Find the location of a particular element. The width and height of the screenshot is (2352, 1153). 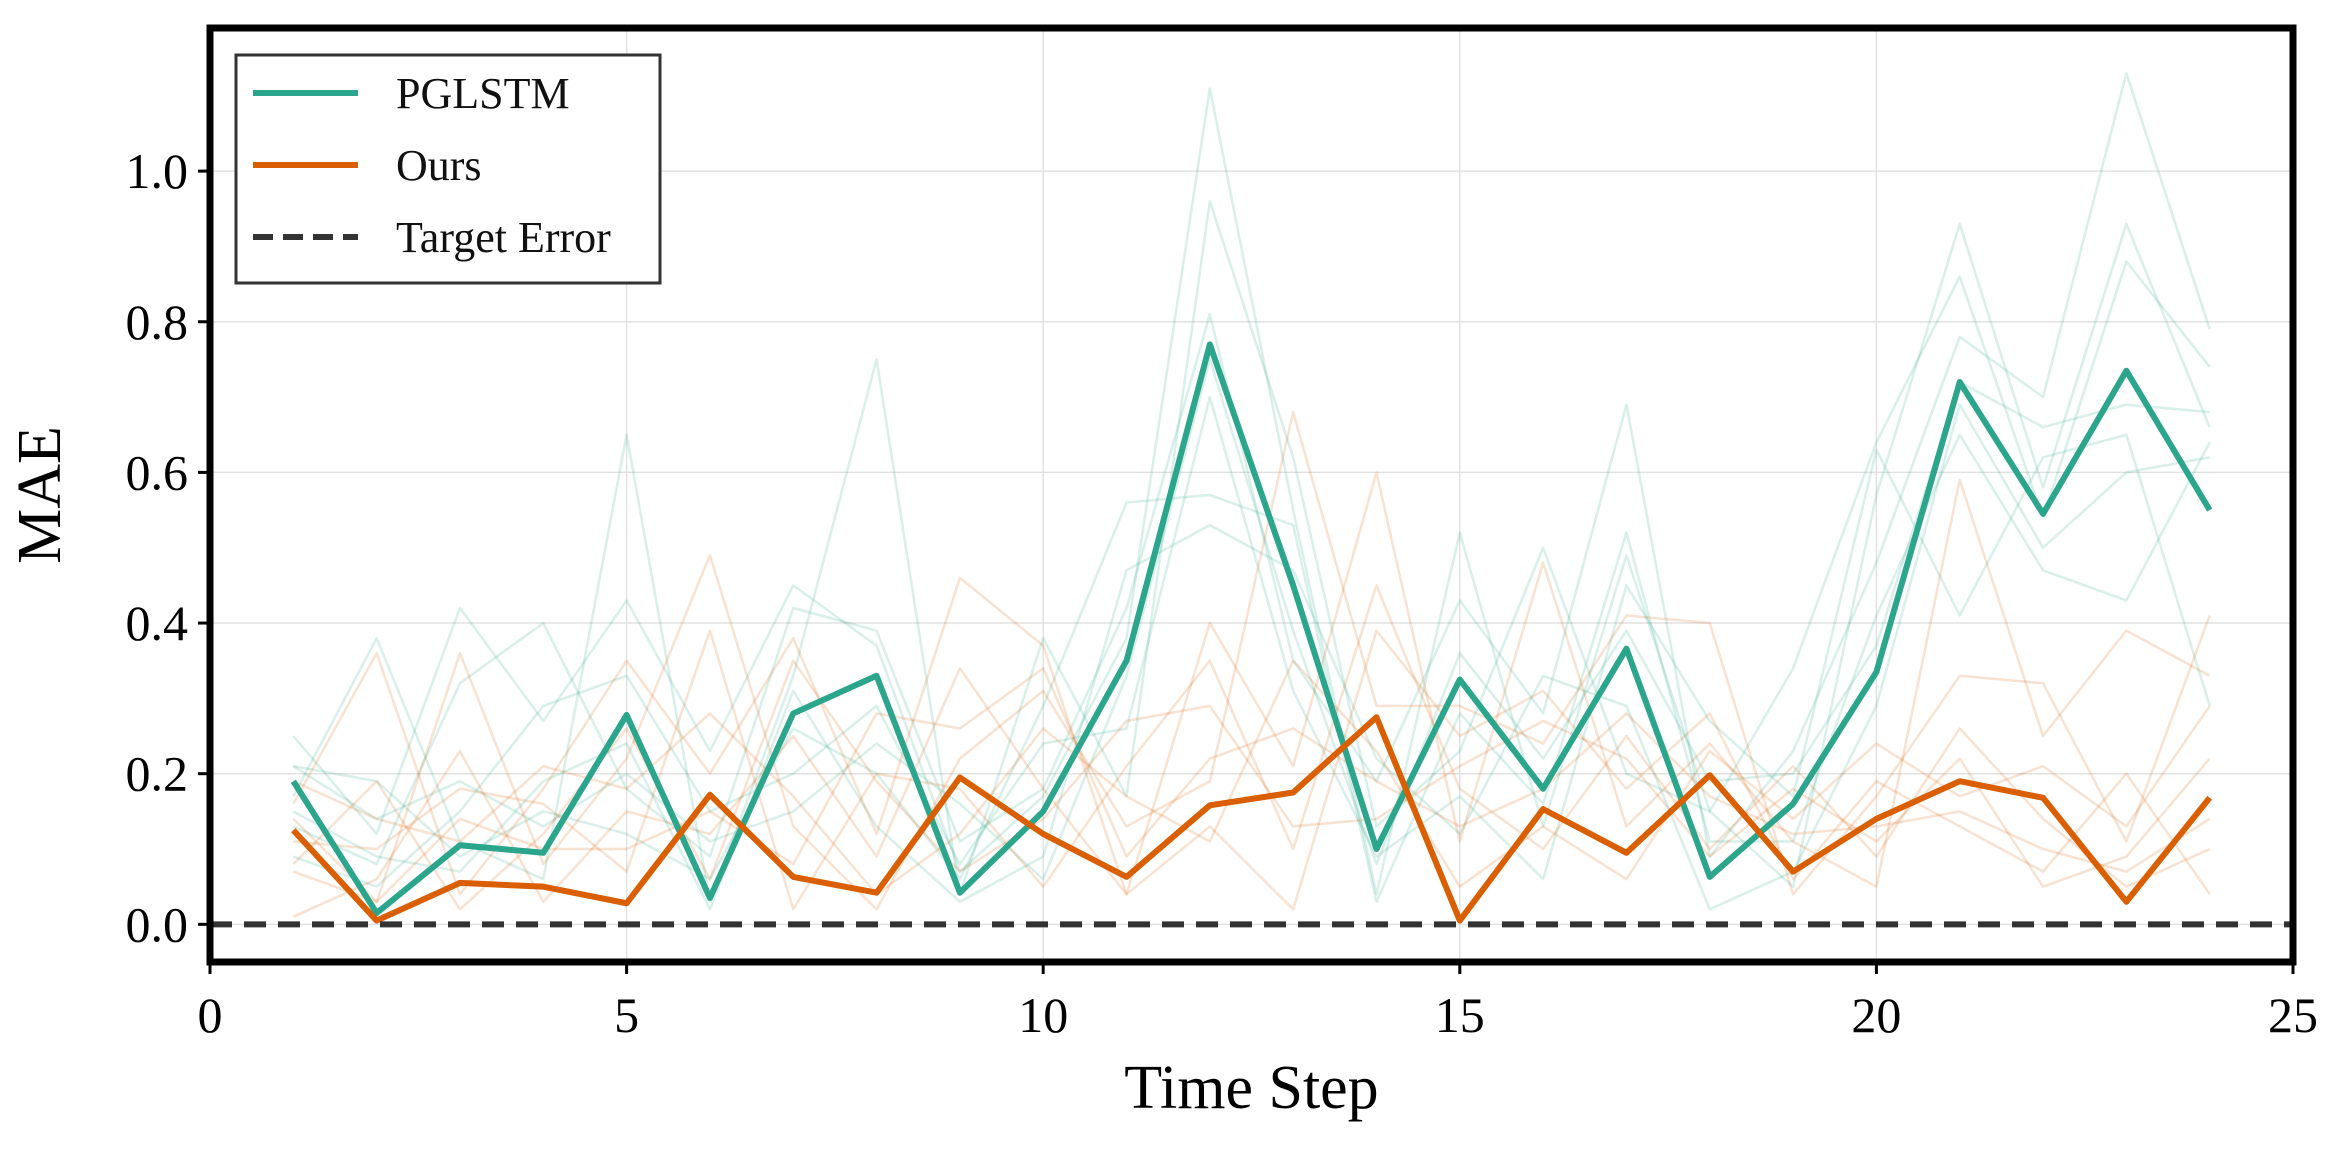

y-tick-label: 0.2 is located at coordinates (157, 774).